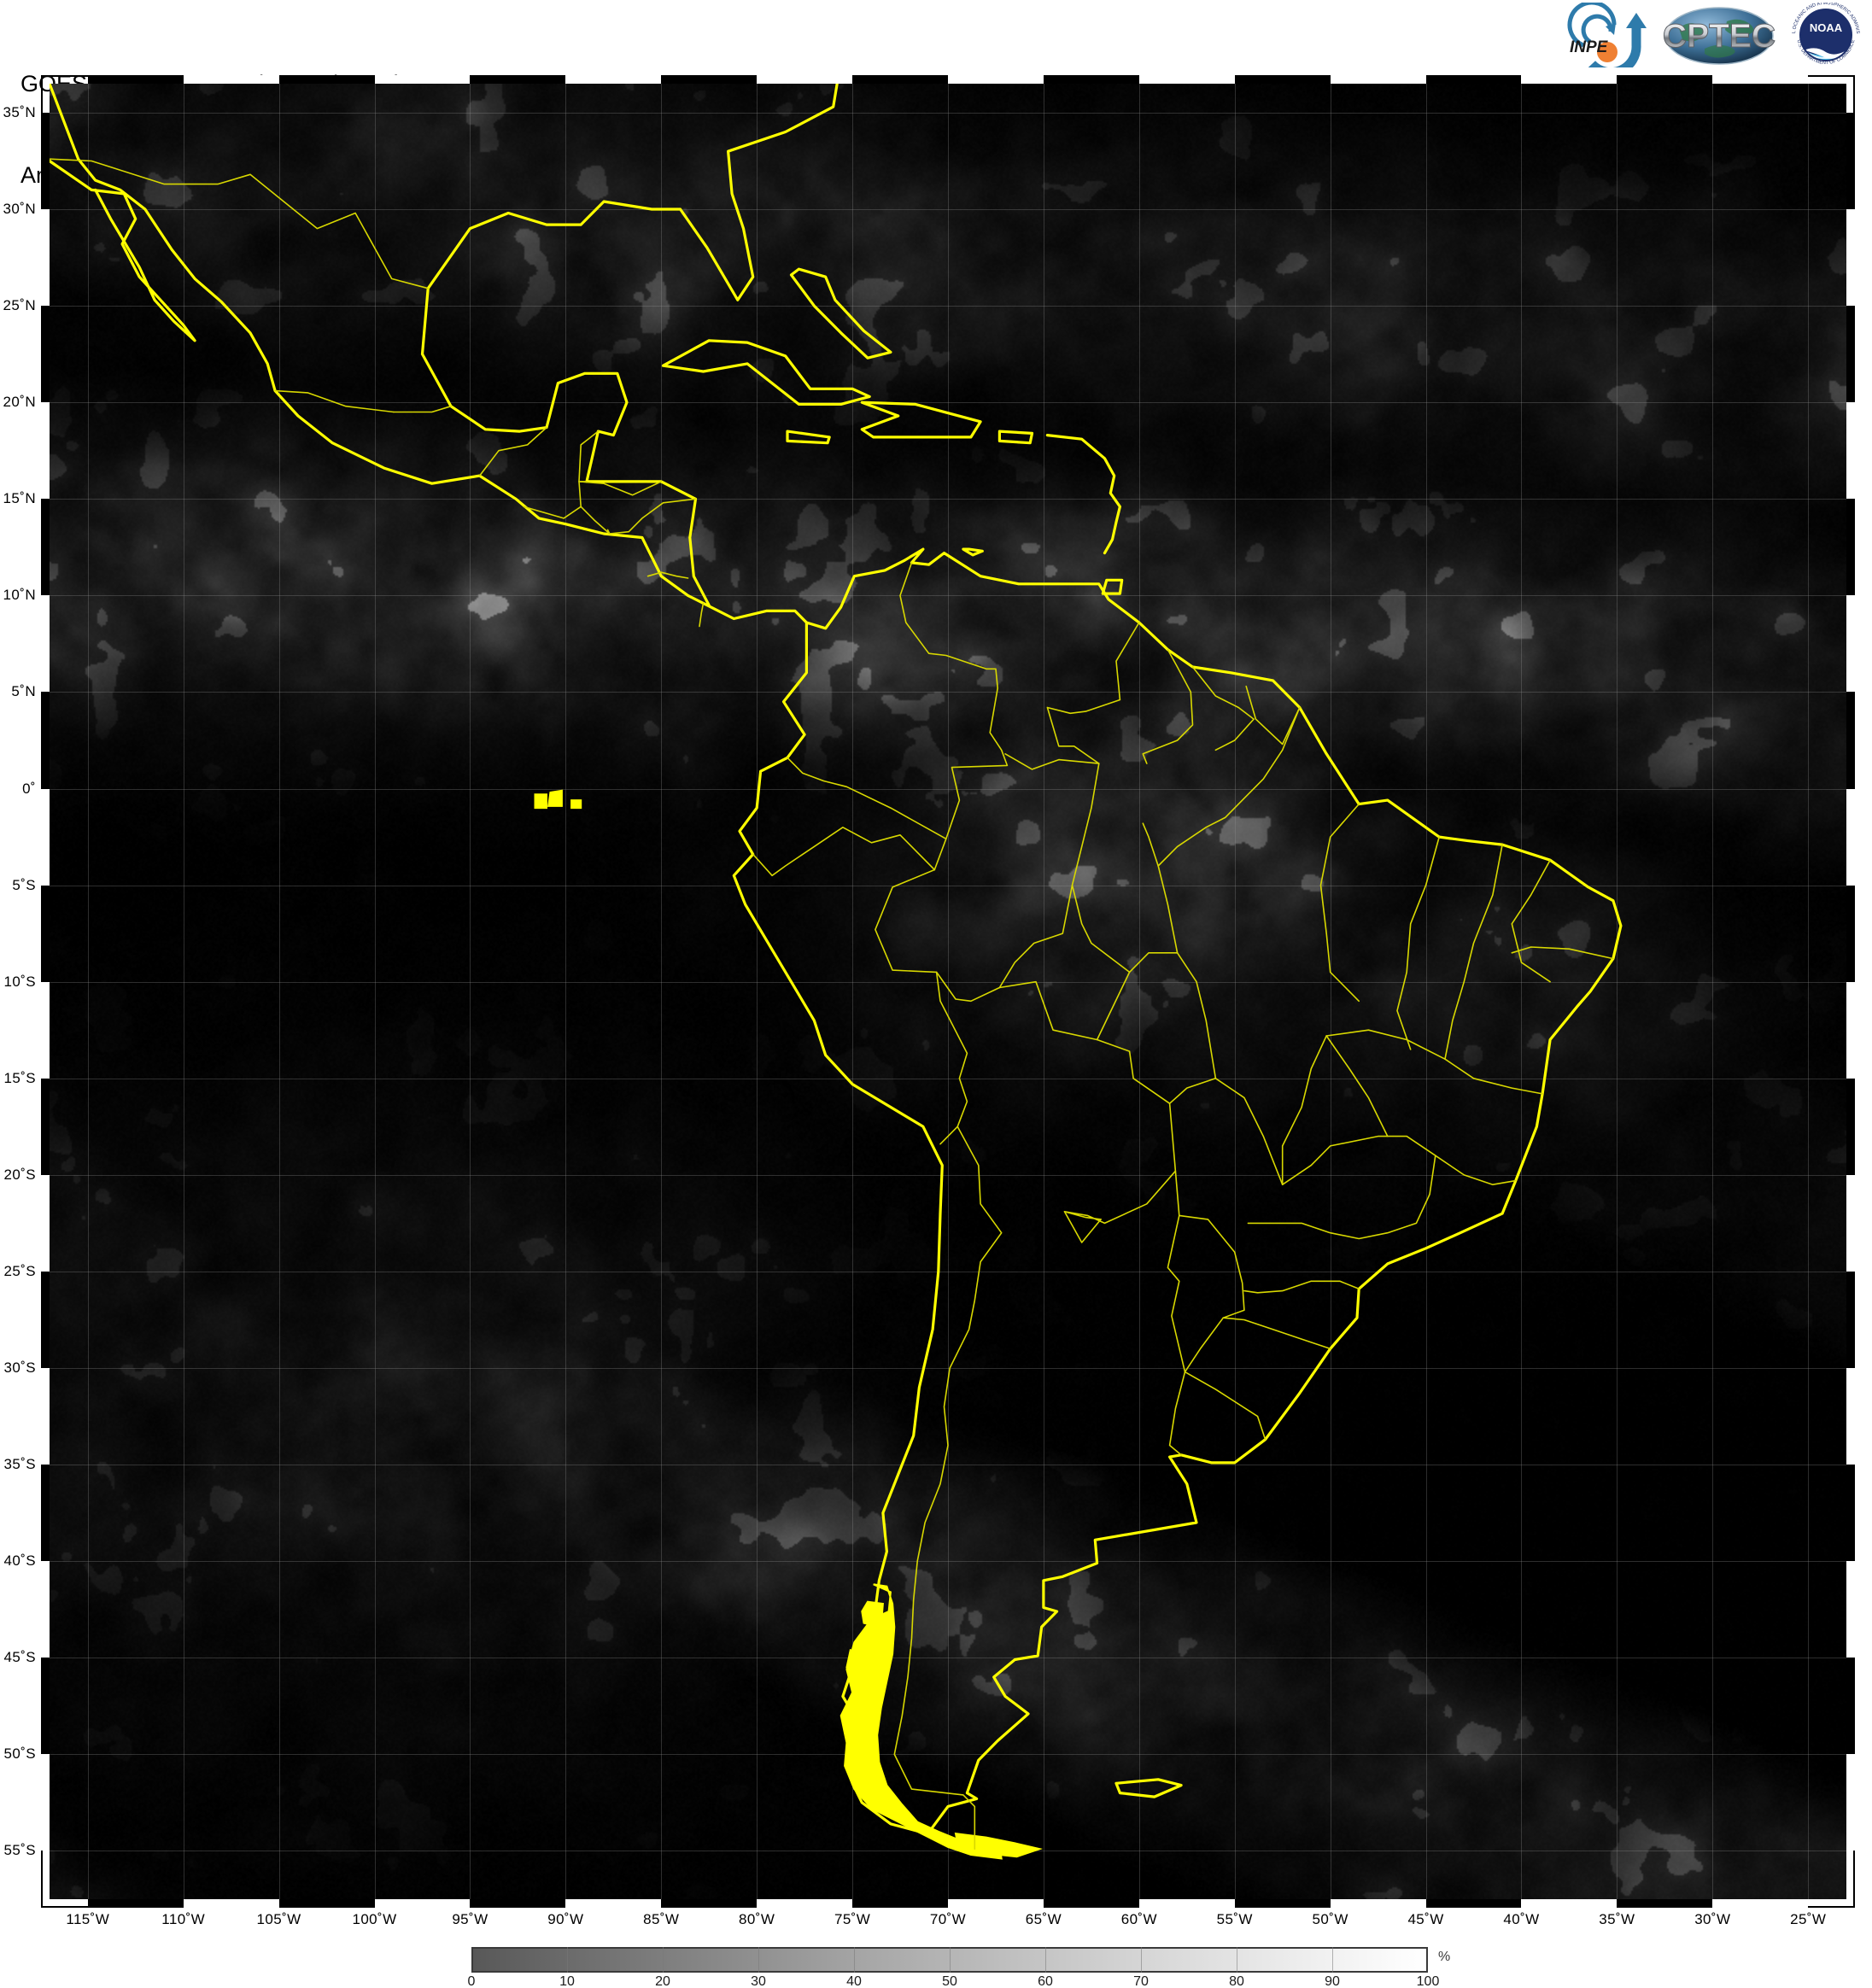  Describe the element at coordinates (1444, 1957) in the screenshot. I see `colorbar-unit-label: %` at that location.